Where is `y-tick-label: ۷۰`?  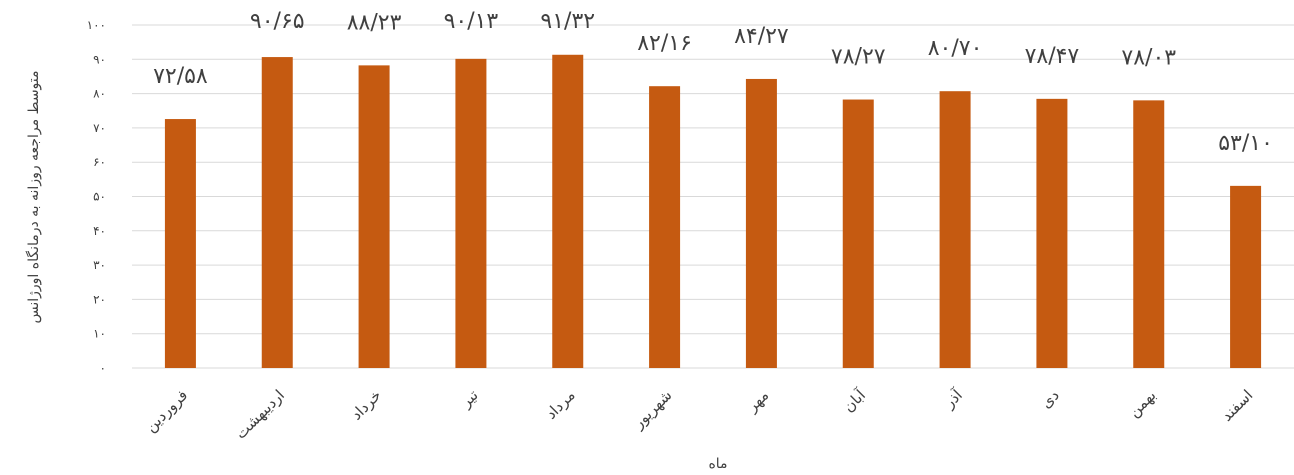
y-tick-label: ۷۰ is located at coordinates (99, 128).